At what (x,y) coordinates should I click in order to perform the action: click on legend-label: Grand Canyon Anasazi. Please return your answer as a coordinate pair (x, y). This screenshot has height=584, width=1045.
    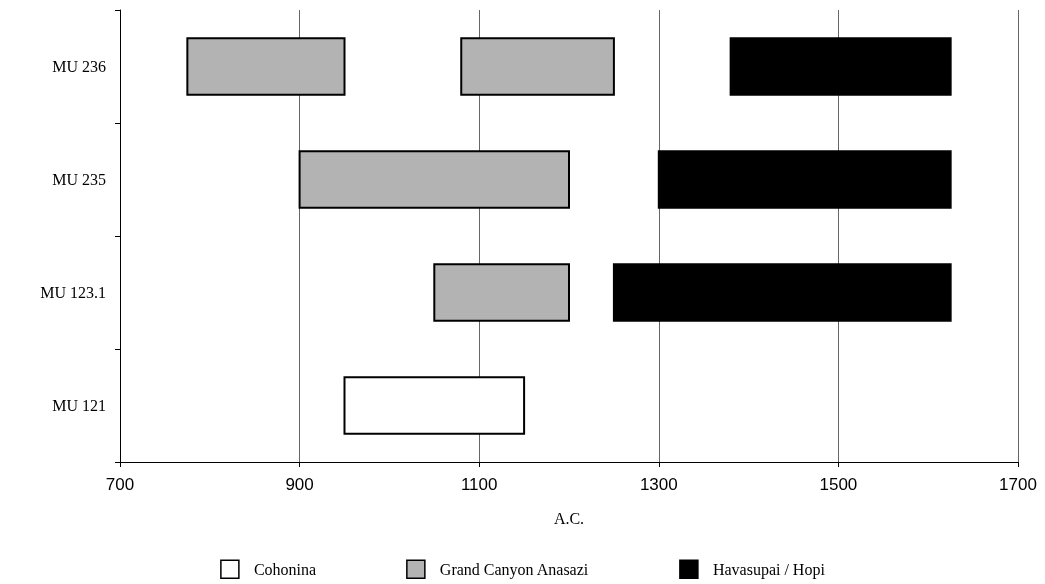
    Looking at the image, I should click on (514, 569).